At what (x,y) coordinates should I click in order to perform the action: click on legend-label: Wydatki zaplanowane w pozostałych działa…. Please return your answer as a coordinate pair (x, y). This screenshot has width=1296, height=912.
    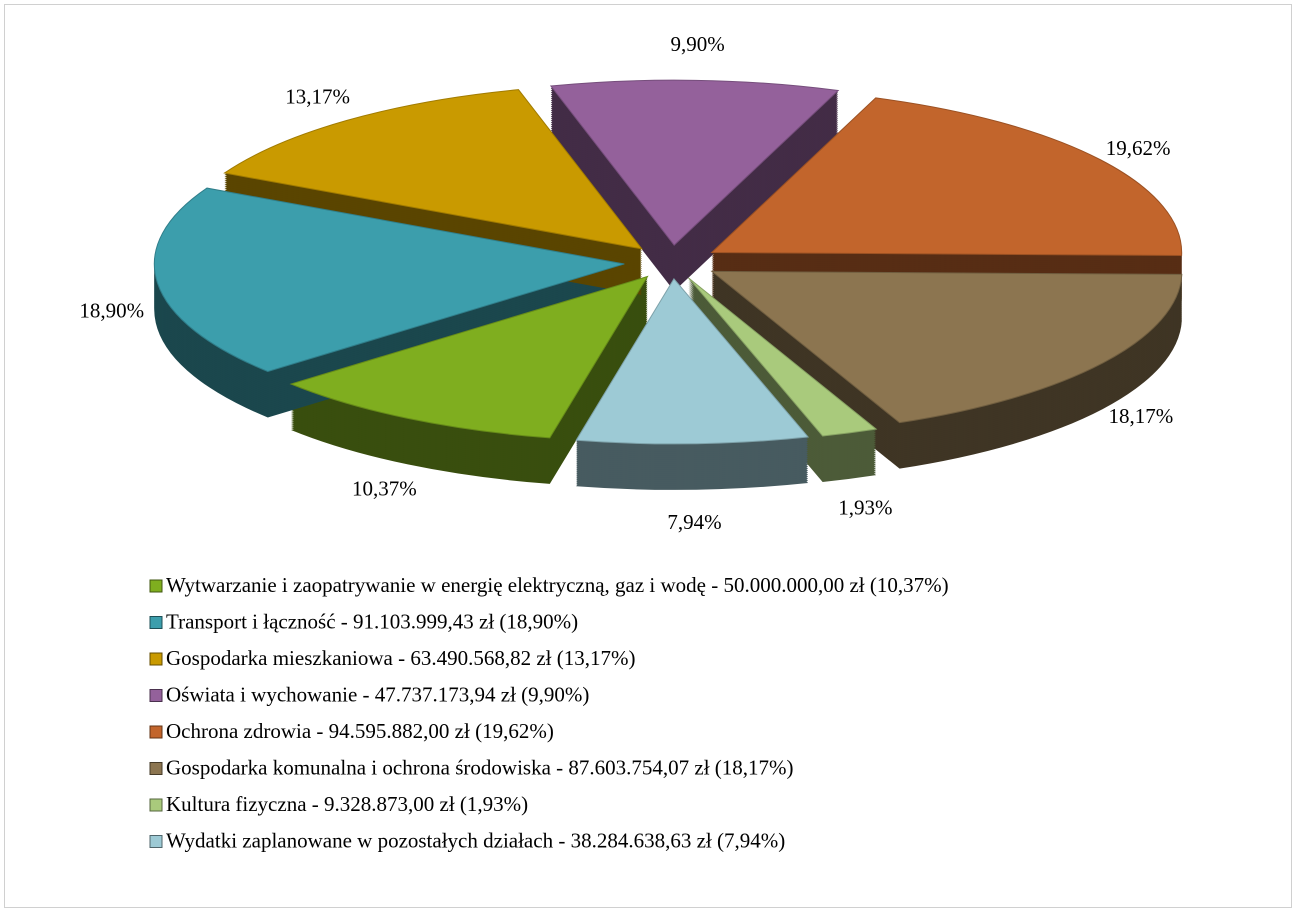
    Looking at the image, I should click on (475, 840).